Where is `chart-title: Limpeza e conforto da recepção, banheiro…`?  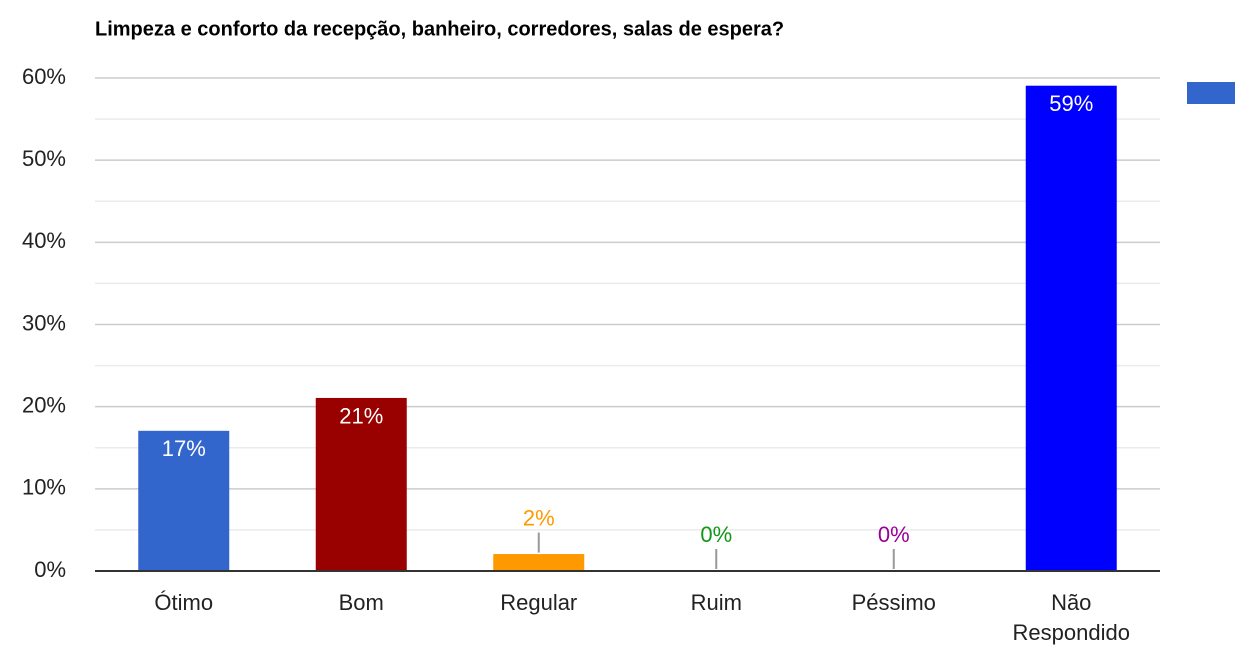 chart-title: Limpeza e conforto da recepção, banheiro… is located at coordinates (439, 29).